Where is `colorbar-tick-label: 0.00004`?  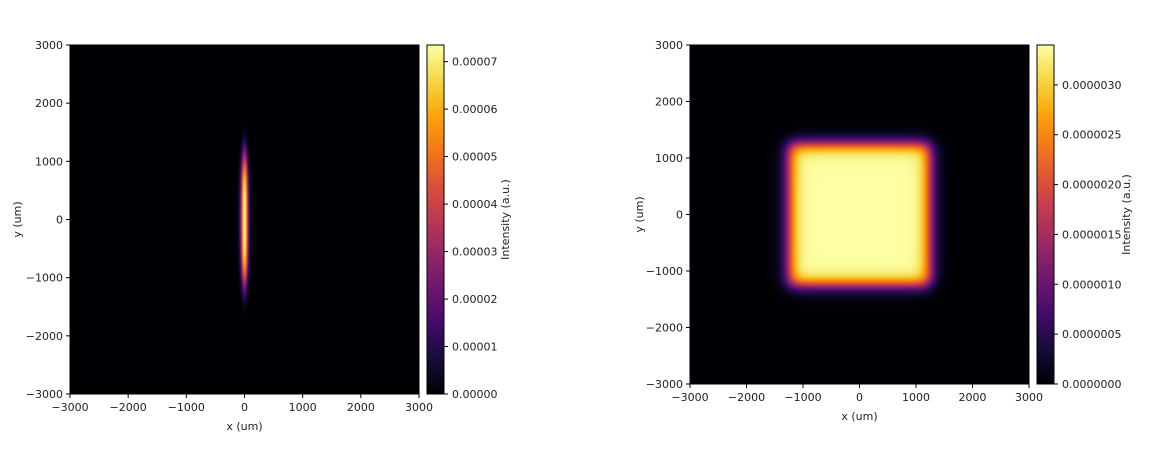
colorbar-tick-label: 0.00004 is located at coordinates (475, 204).